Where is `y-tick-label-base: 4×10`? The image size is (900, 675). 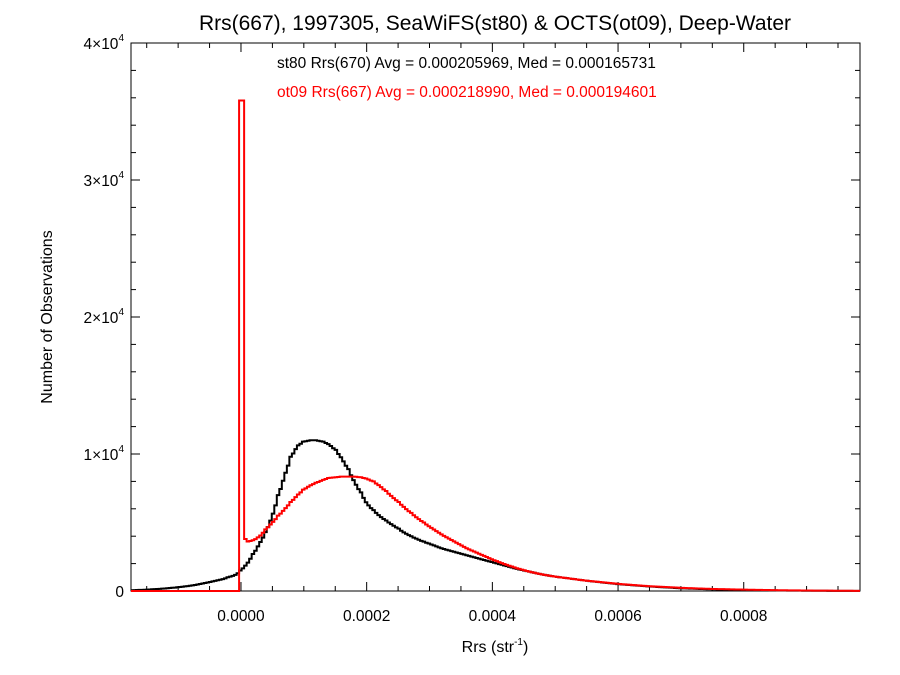 y-tick-label-base: 4×10 is located at coordinates (101, 44).